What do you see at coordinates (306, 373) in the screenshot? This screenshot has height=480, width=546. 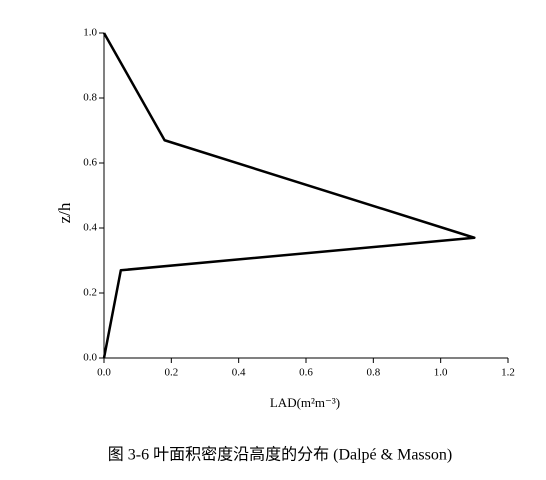 I see `x-tick-label: 0.6` at bounding box center [306, 373].